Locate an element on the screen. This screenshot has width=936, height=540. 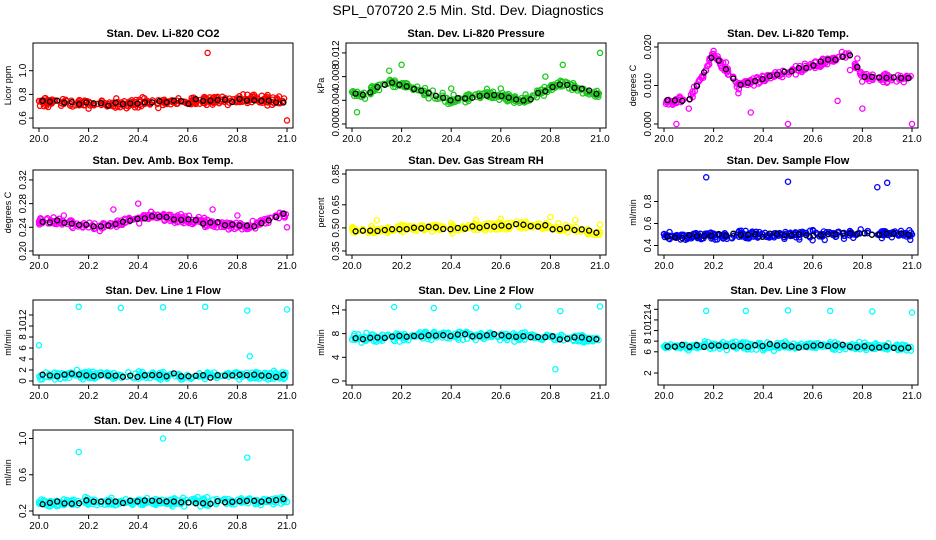
y-tick-label: 12 is located at coordinates (336, 310).